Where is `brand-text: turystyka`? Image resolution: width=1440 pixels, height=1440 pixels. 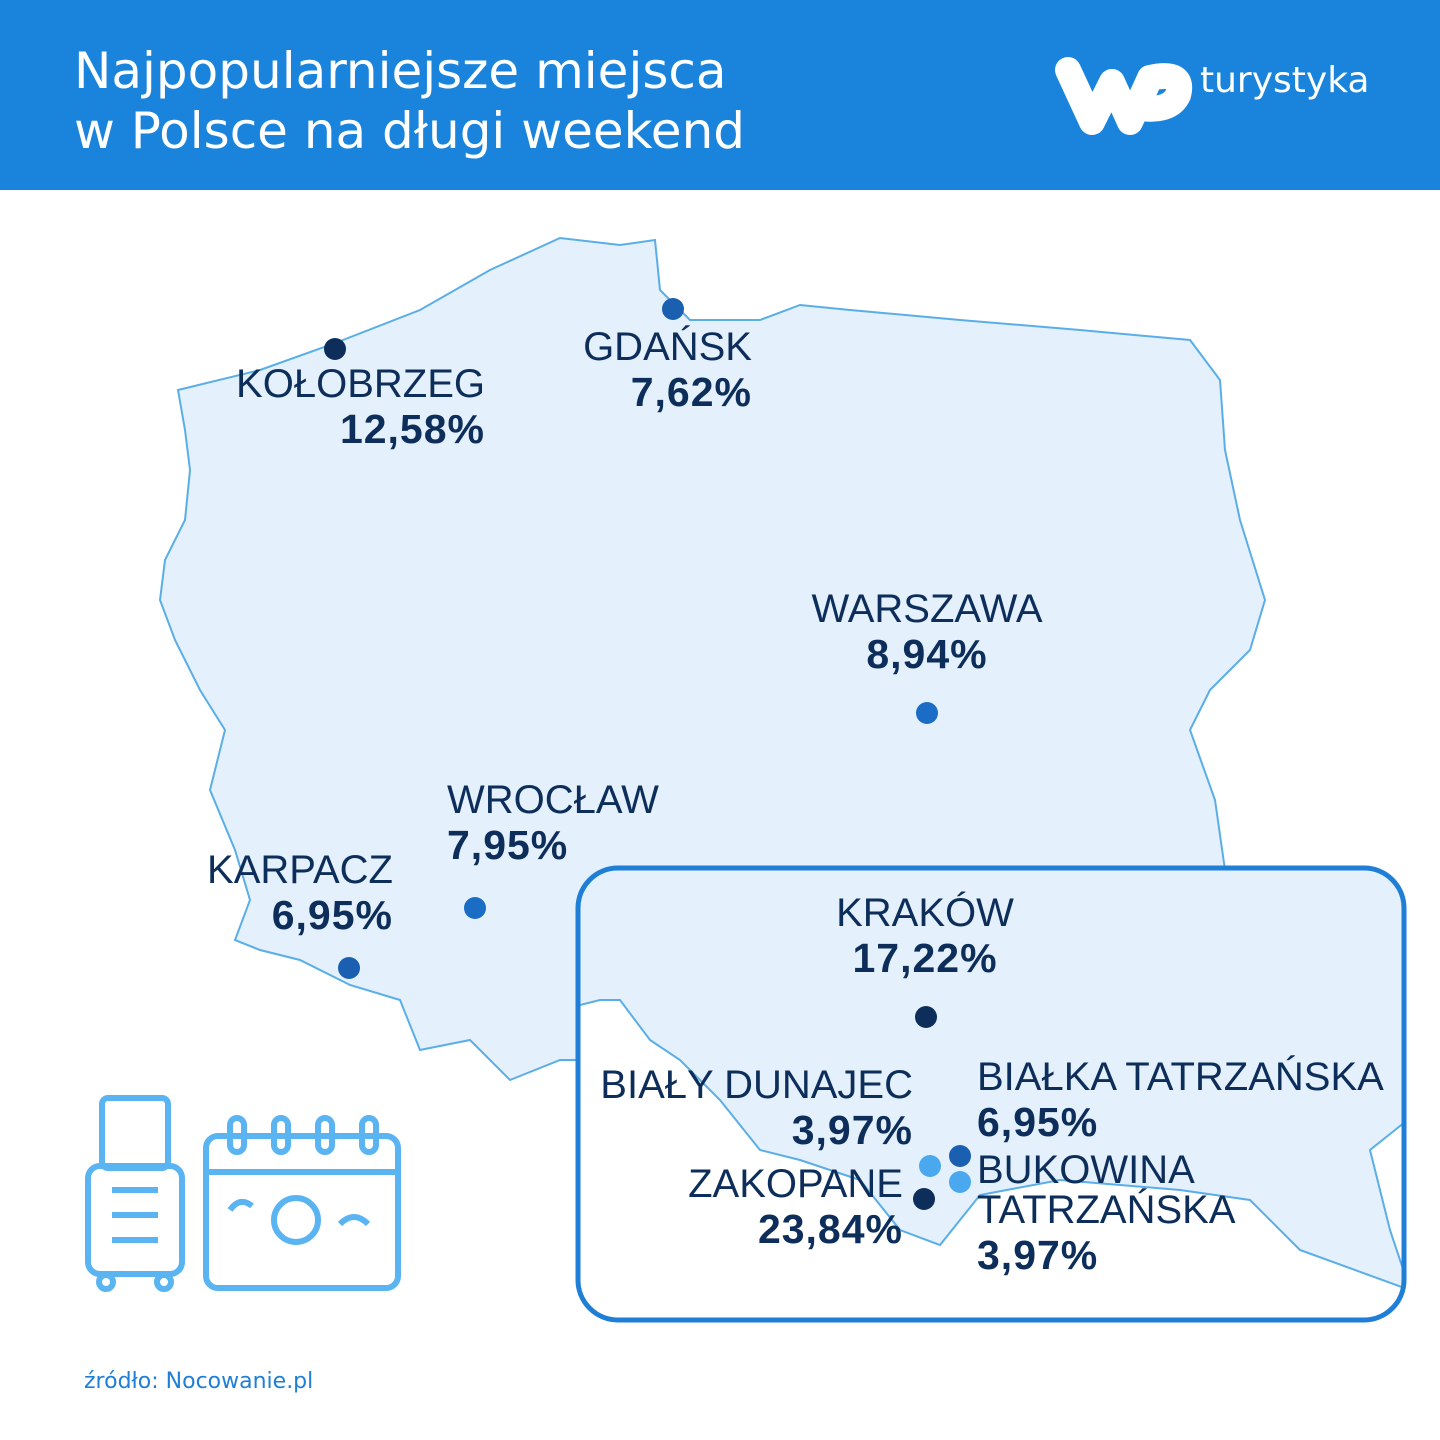 brand-text: turystyka is located at coordinates (1285, 80).